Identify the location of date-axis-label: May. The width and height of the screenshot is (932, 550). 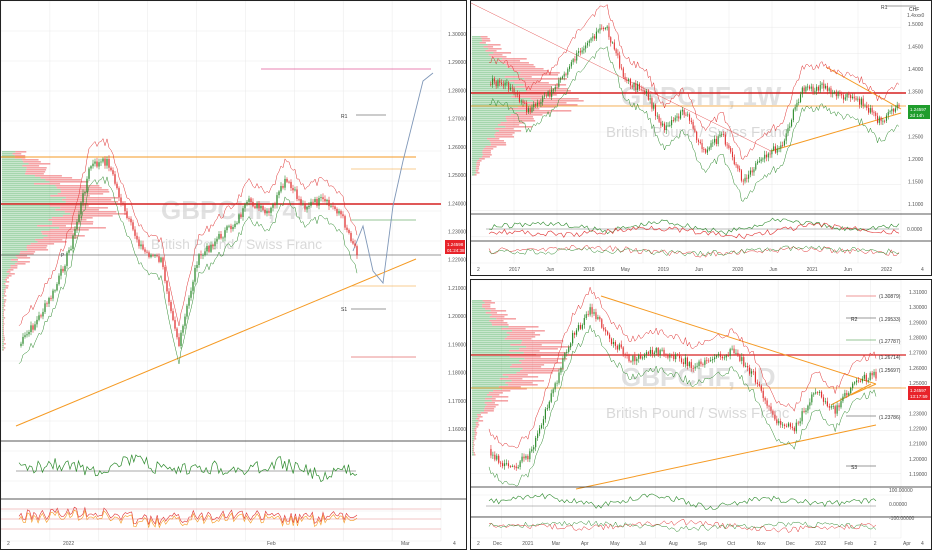
(626, 270).